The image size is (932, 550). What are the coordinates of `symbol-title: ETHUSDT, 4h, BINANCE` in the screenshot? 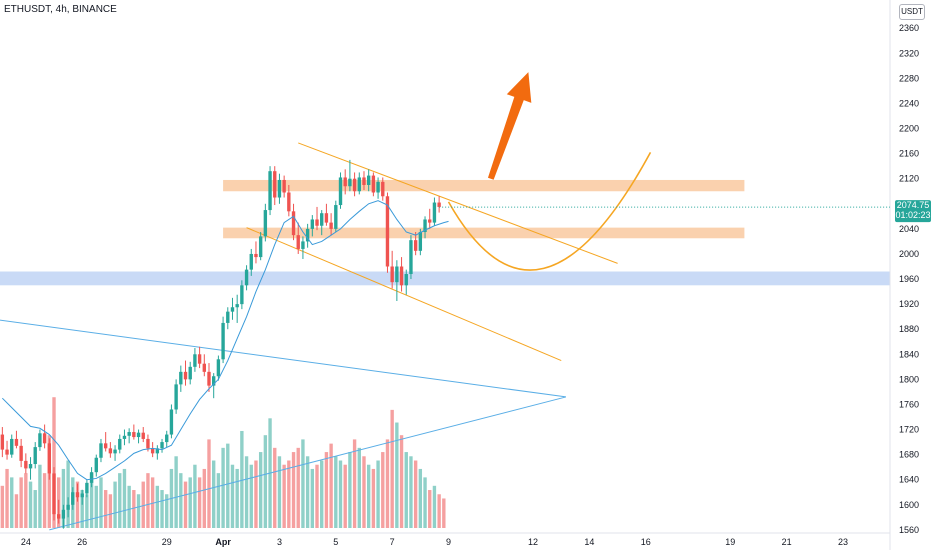 It's located at (60, 9).